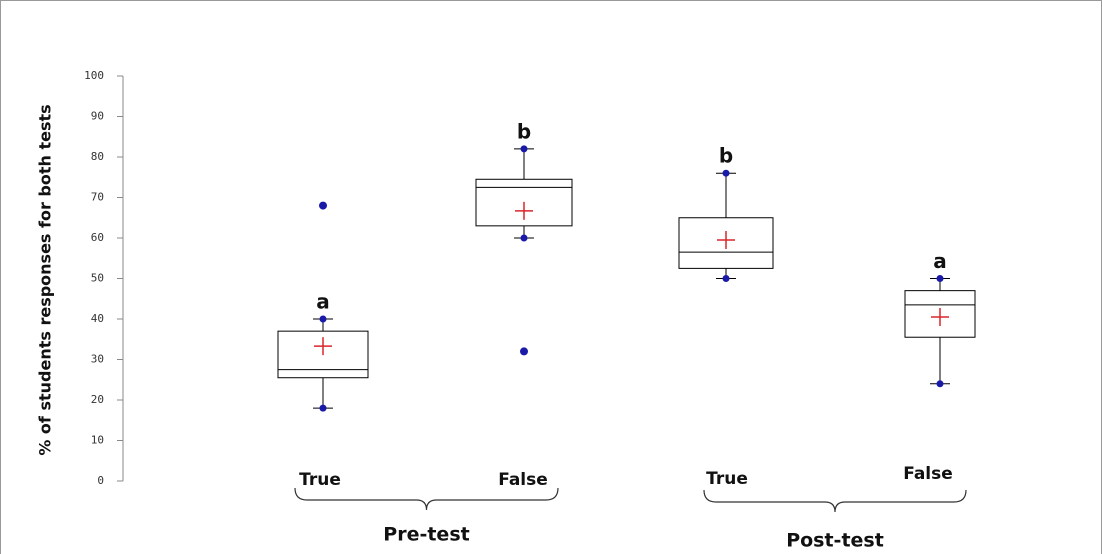 The width and height of the screenshot is (1102, 554). I want to click on group-label: Post-test, so click(835, 541).